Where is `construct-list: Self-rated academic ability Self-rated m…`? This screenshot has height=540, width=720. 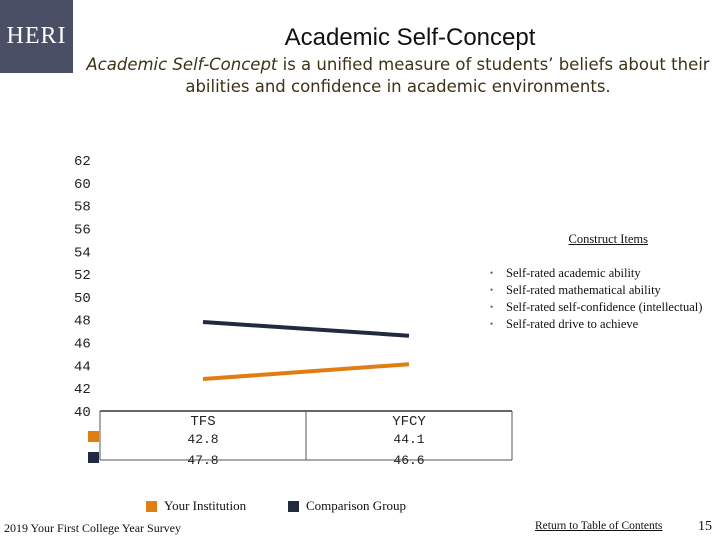 construct-list: Self-rated academic ability Self-rated m… is located at coordinates (598, 299).